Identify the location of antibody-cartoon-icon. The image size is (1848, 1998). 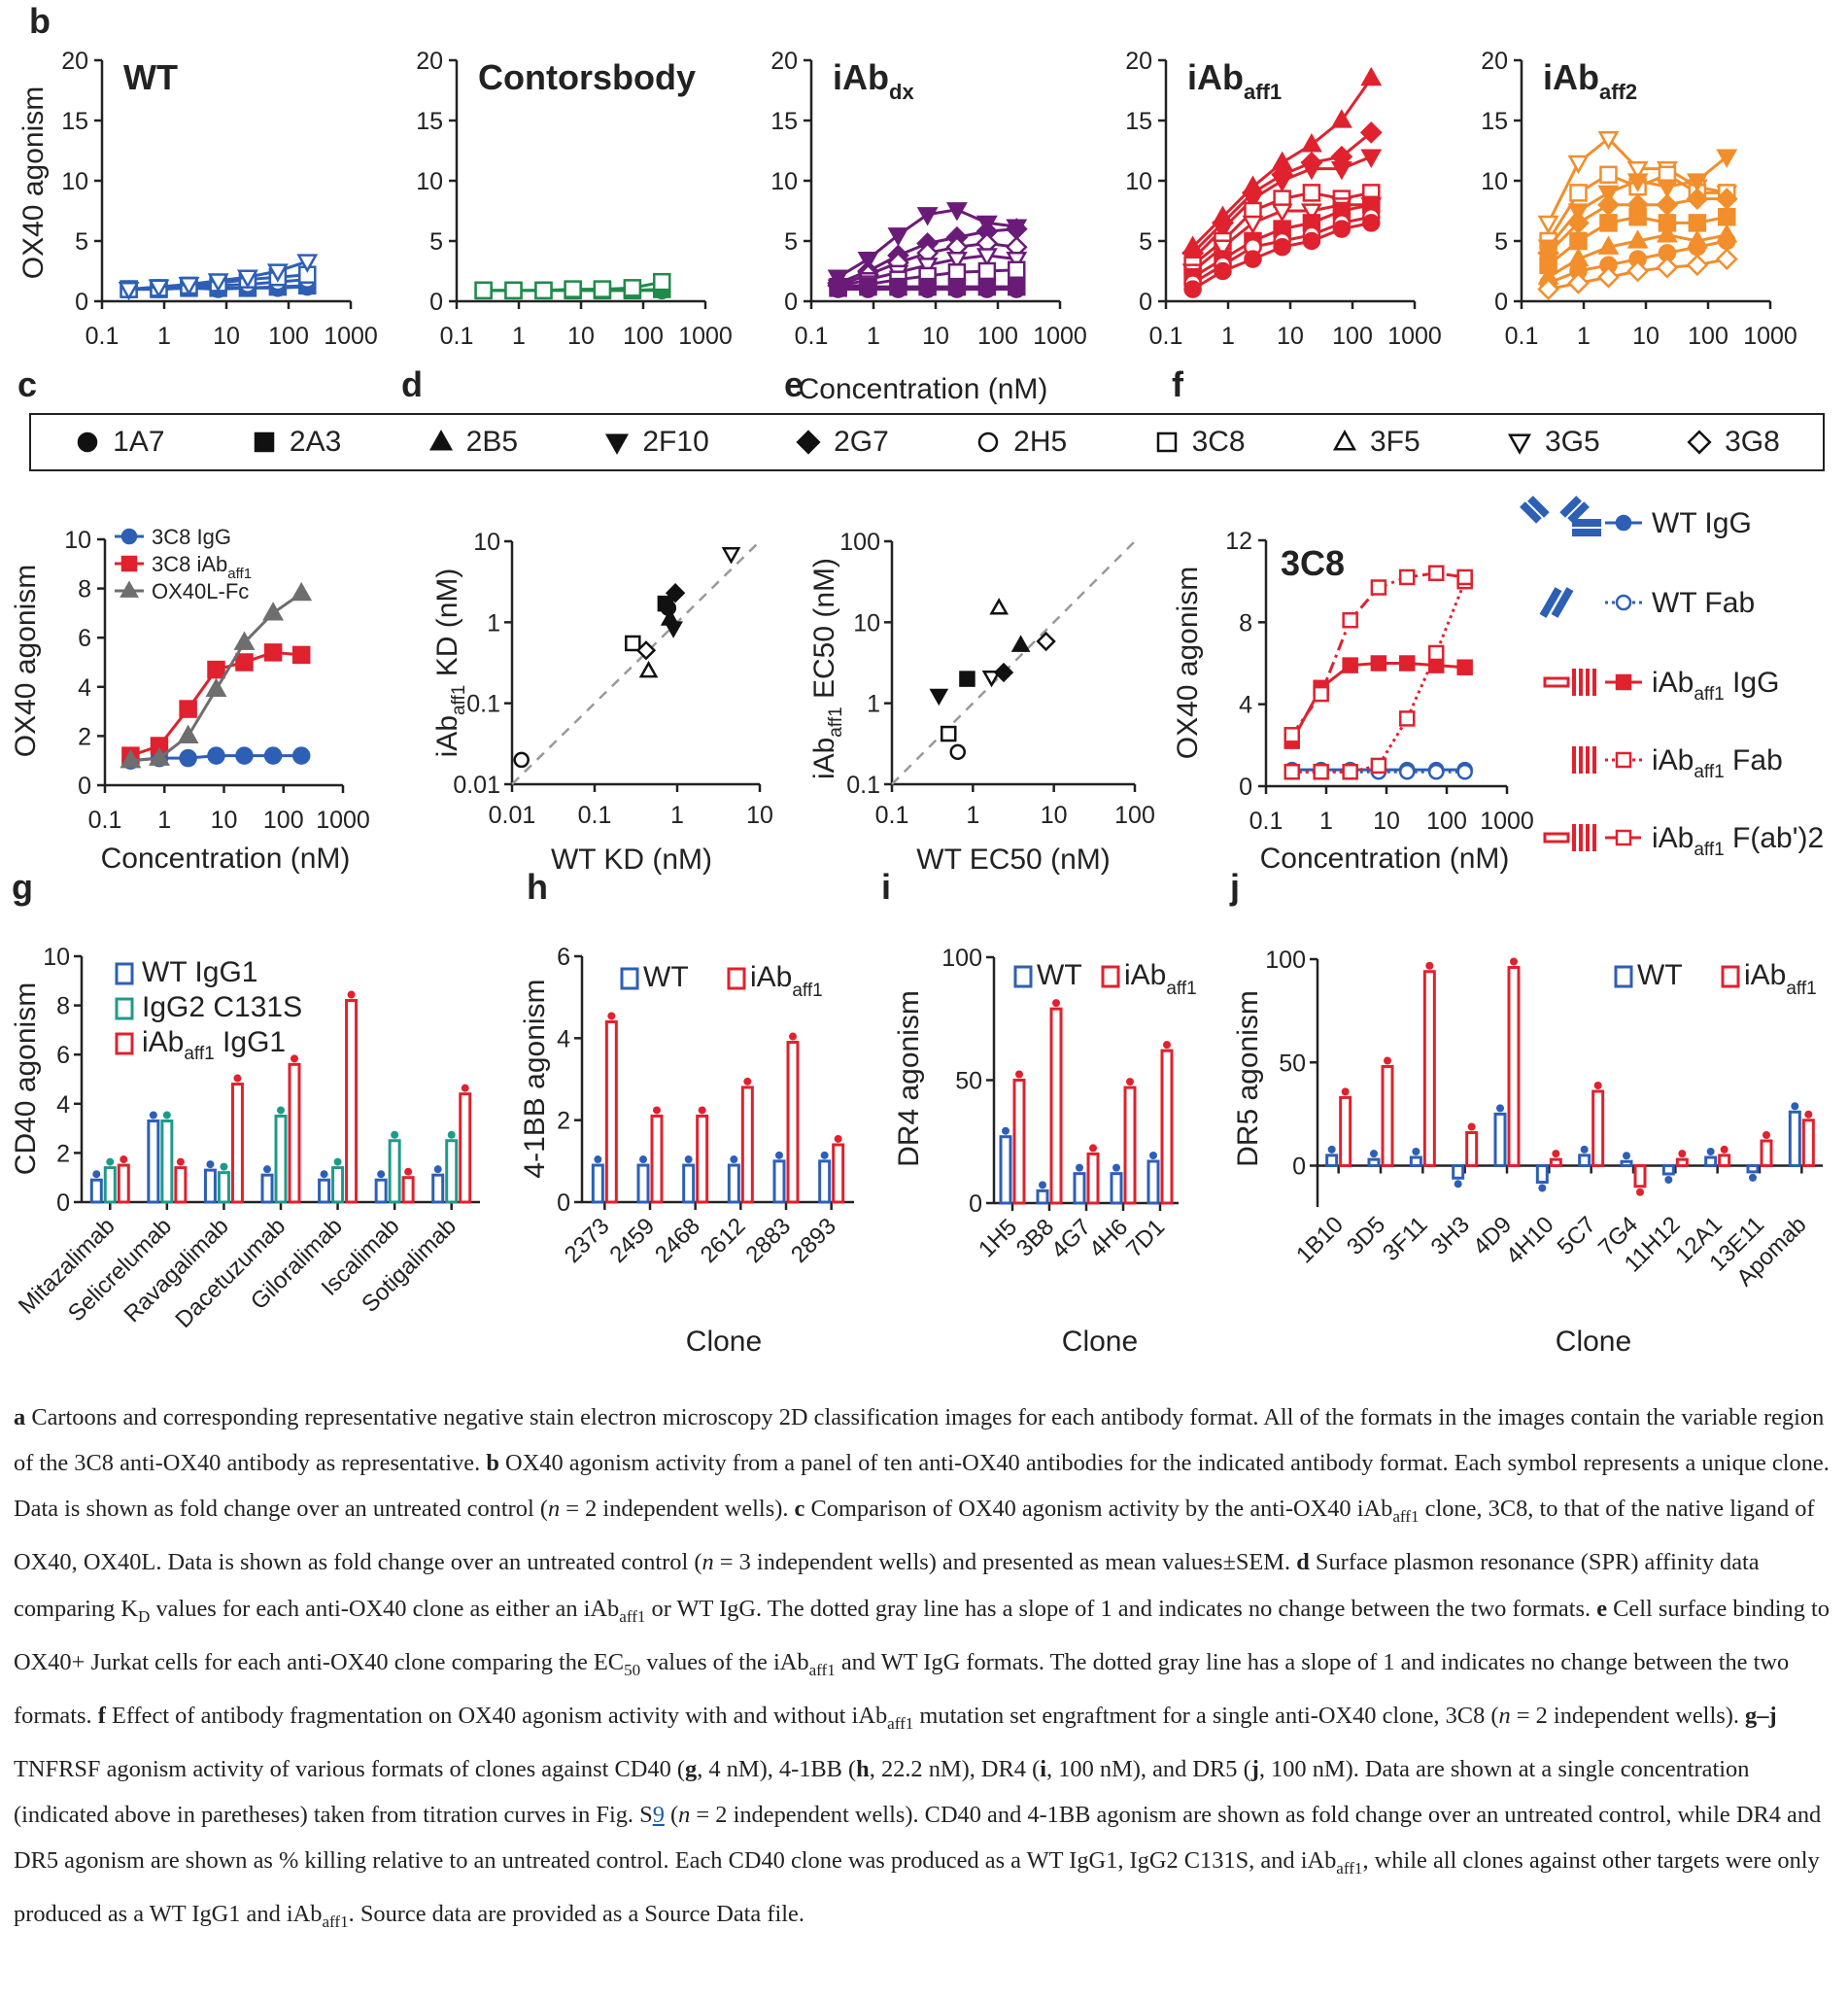
(1556, 602).